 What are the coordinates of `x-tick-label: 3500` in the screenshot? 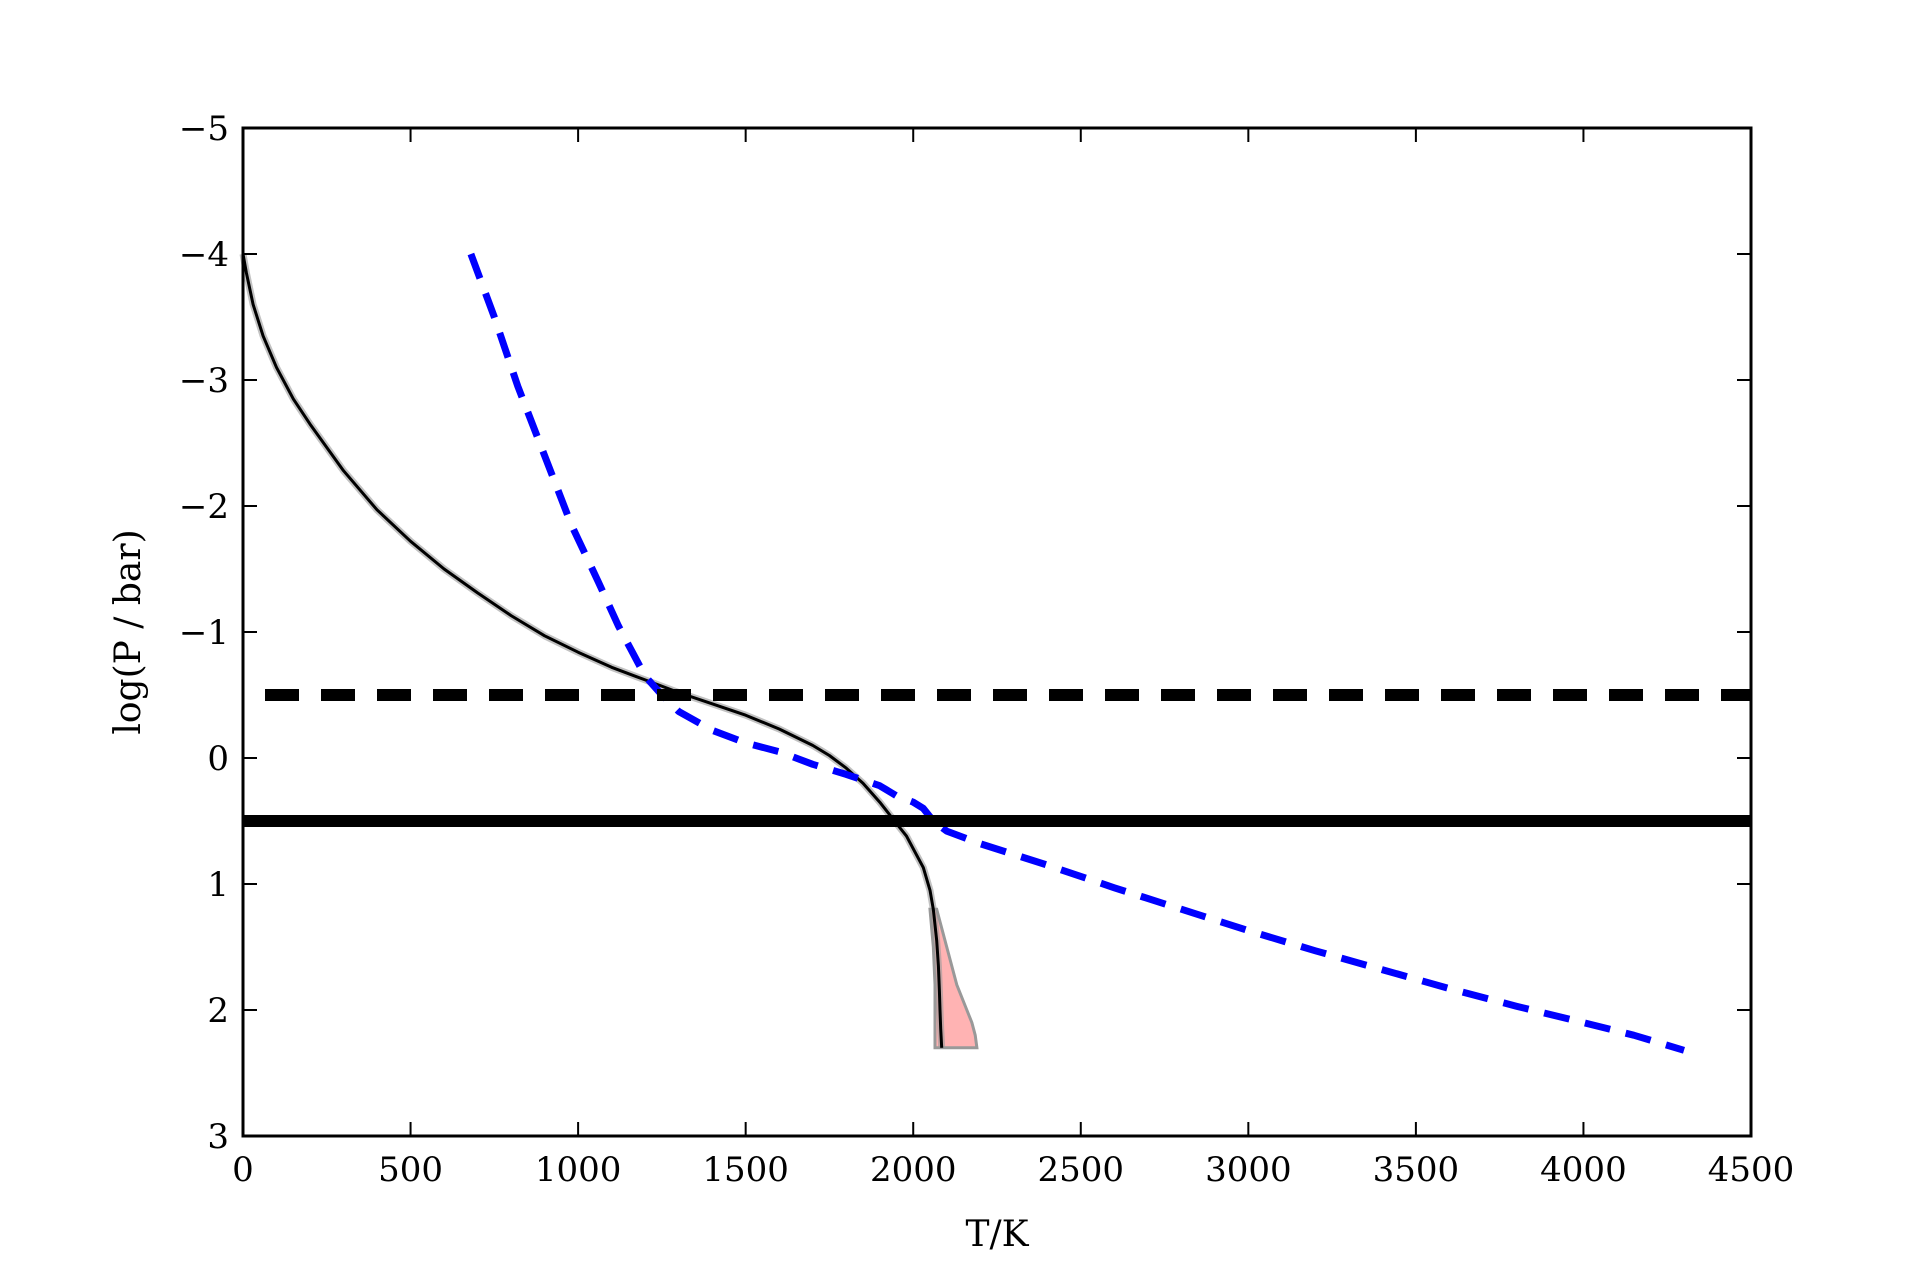 It's located at (1416, 1170).